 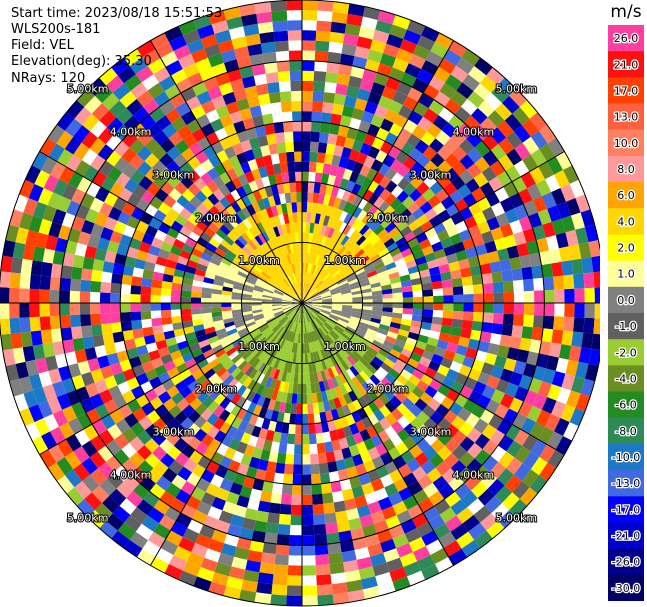 I want to click on colorbar-swatch, so click(x=626, y=457).